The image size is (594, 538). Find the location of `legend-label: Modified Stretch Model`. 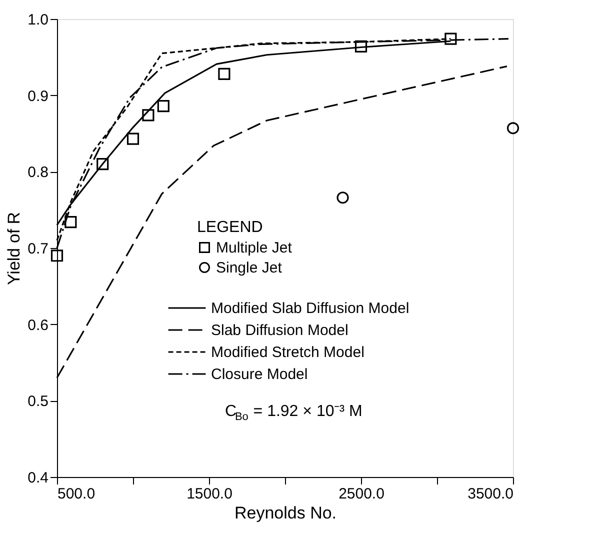

legend-label: Modified Stretch Model is located at coordinates (287, 352).